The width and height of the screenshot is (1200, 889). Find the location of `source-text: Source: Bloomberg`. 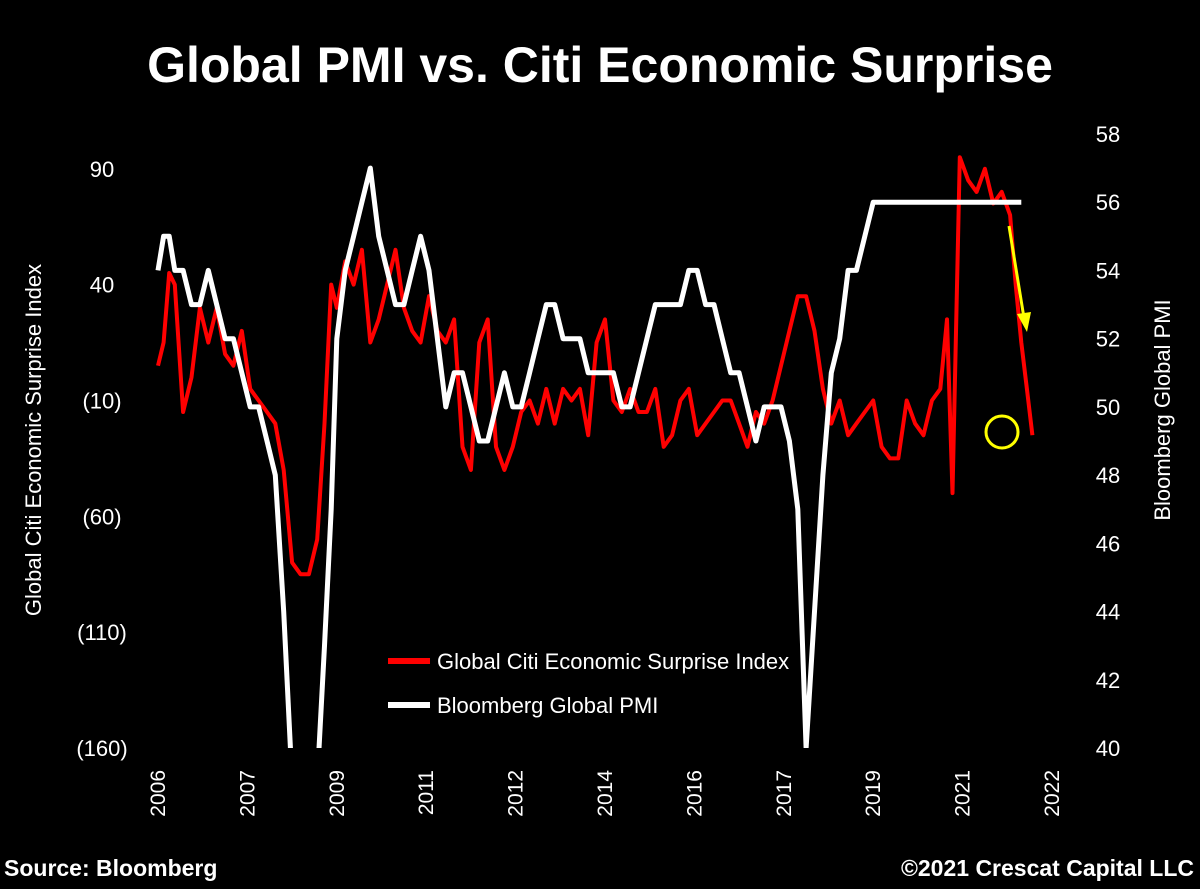

source-text: Source: Bloomberg is located at coordinates (111, 868).